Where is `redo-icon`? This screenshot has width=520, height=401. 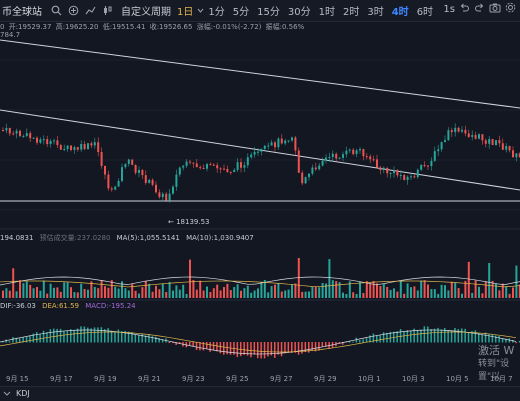 redo-icon is located at coordinates (479, 9).